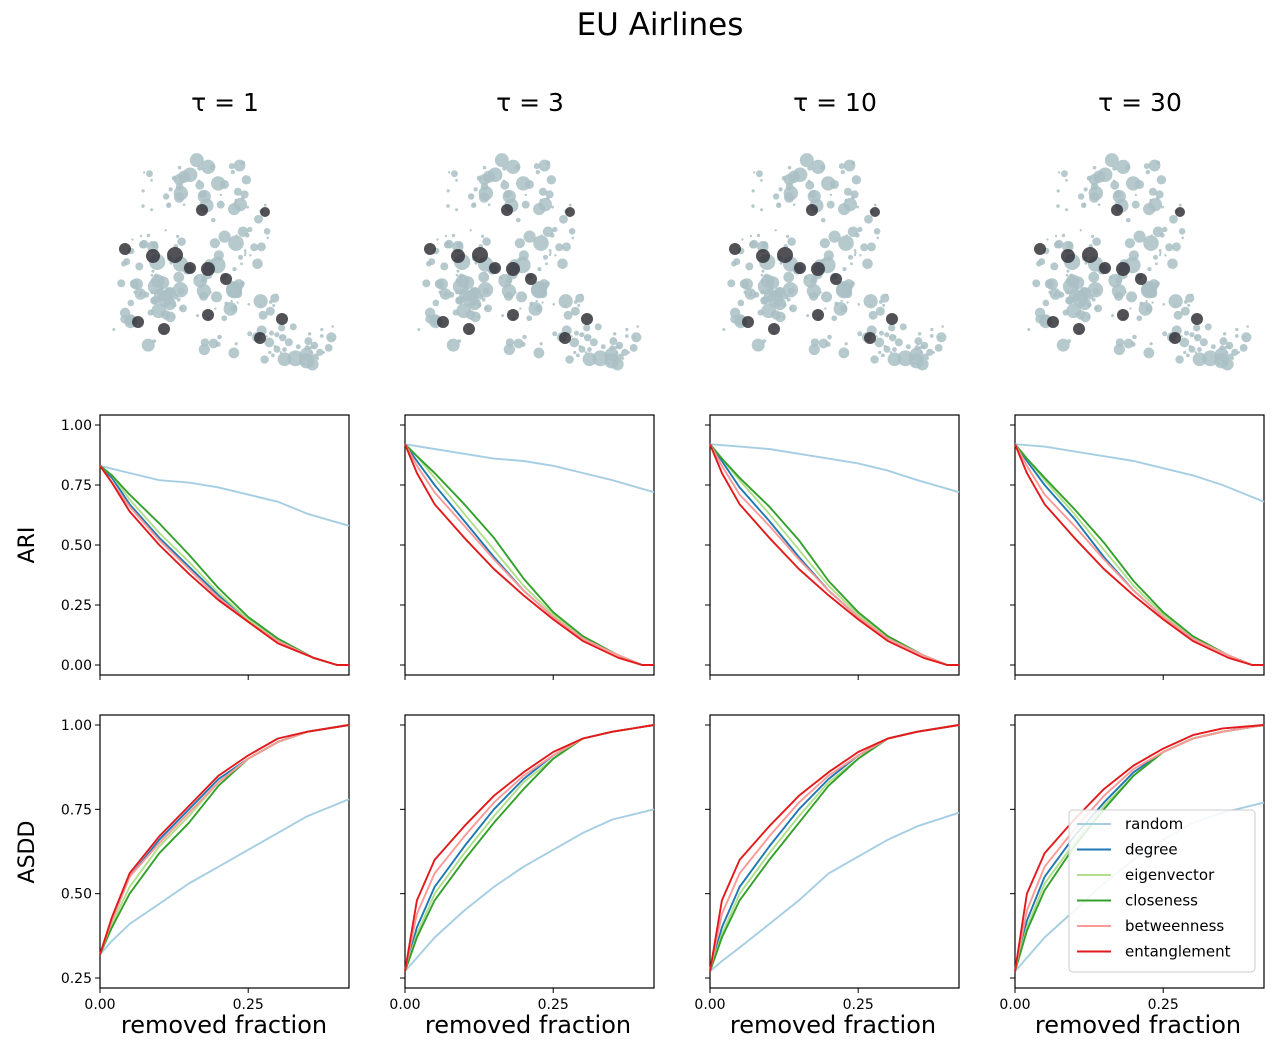 Image resolution: width=1276 pixels, height=1047 pixels. Describe the element at coordinates (76, 606) in the screenshot. I see `y-tick-label: 0.25` at that location.